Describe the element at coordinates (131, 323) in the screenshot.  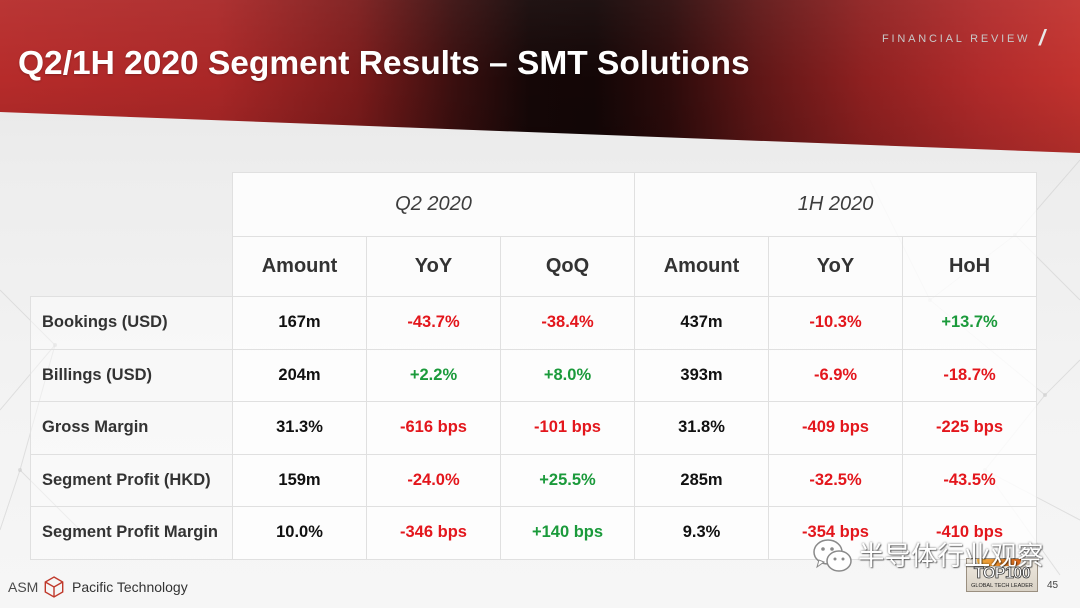
I see `row-label-bookings: Bookings (USD)` at that location.